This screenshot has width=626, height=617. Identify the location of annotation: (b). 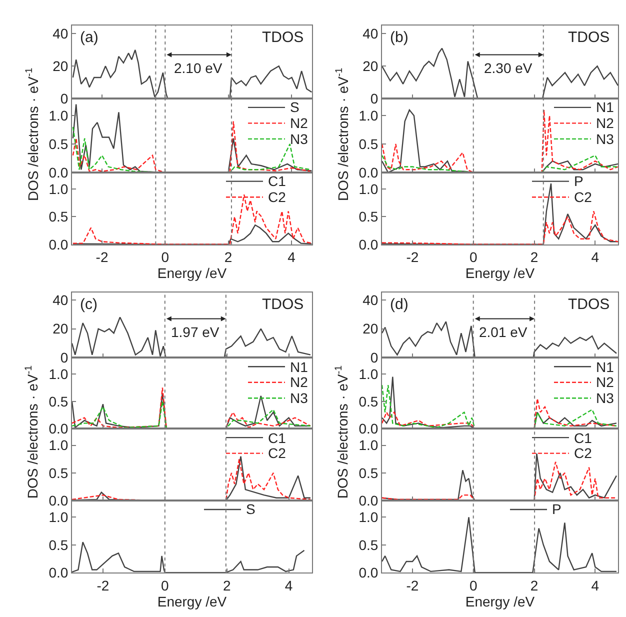
(399, 37).